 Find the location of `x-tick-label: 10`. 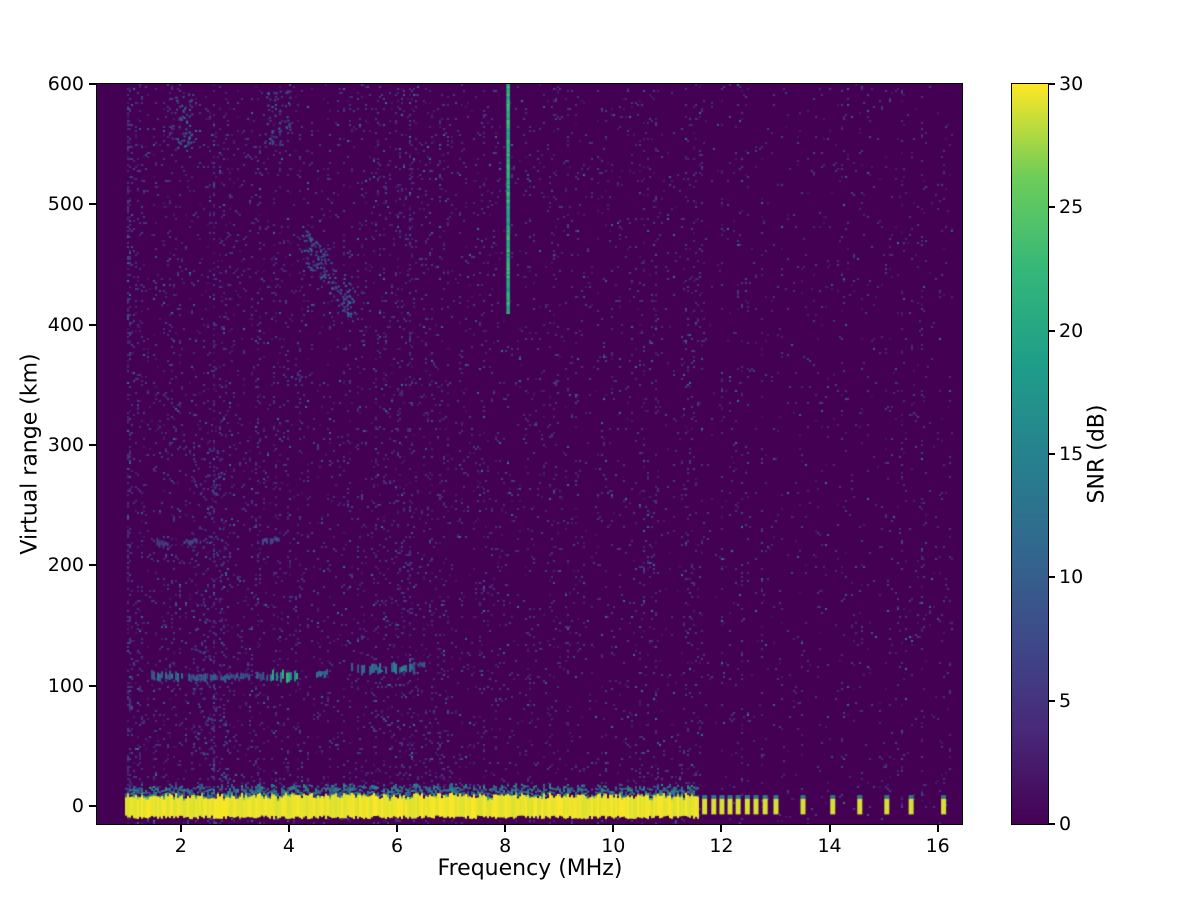

x-tick-label: 10 is located at coordinates (613, 846).